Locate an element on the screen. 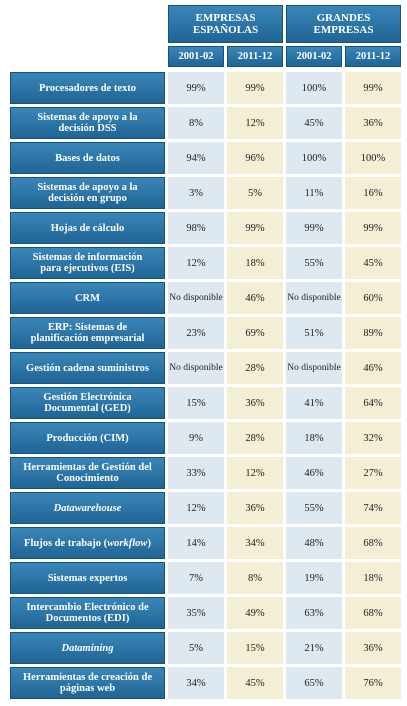  value-cell: 63% is located at coordinates (314, 613).